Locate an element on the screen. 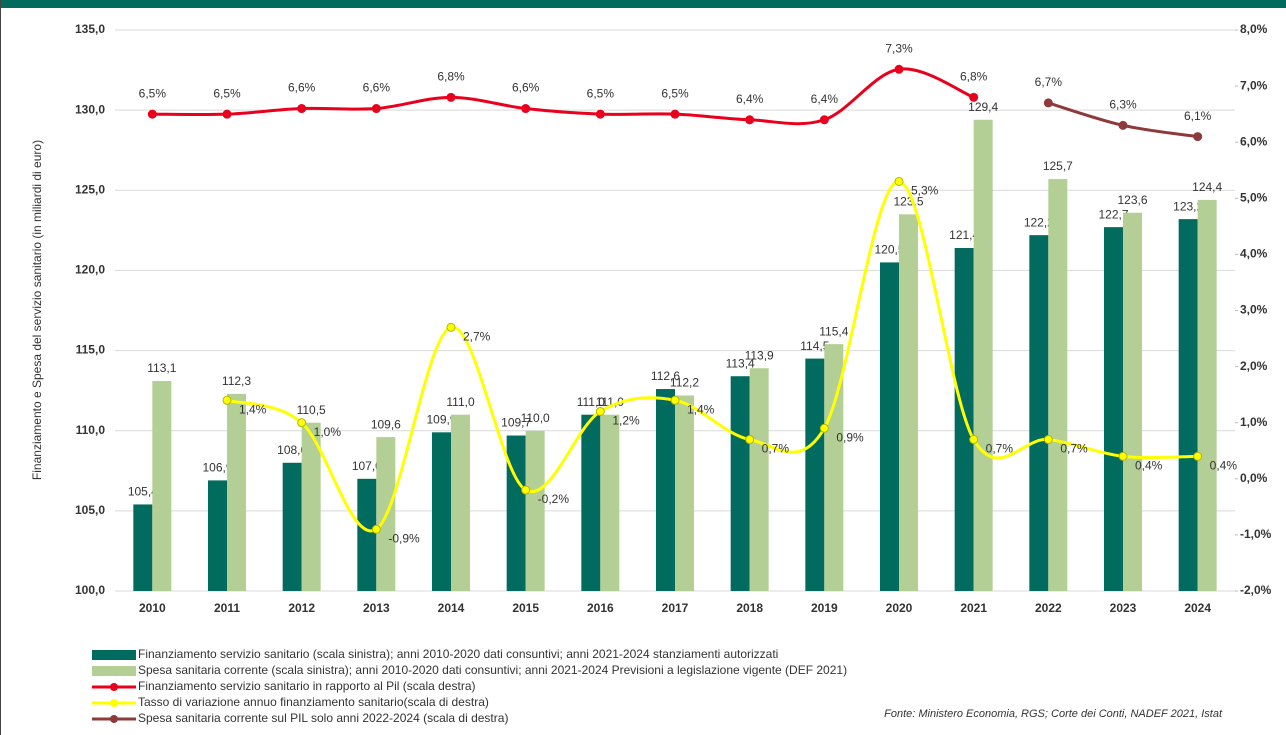 This screenshot has width=1286, height=735. bar-value-label: 109,6 is located at coordinates (386, 424).